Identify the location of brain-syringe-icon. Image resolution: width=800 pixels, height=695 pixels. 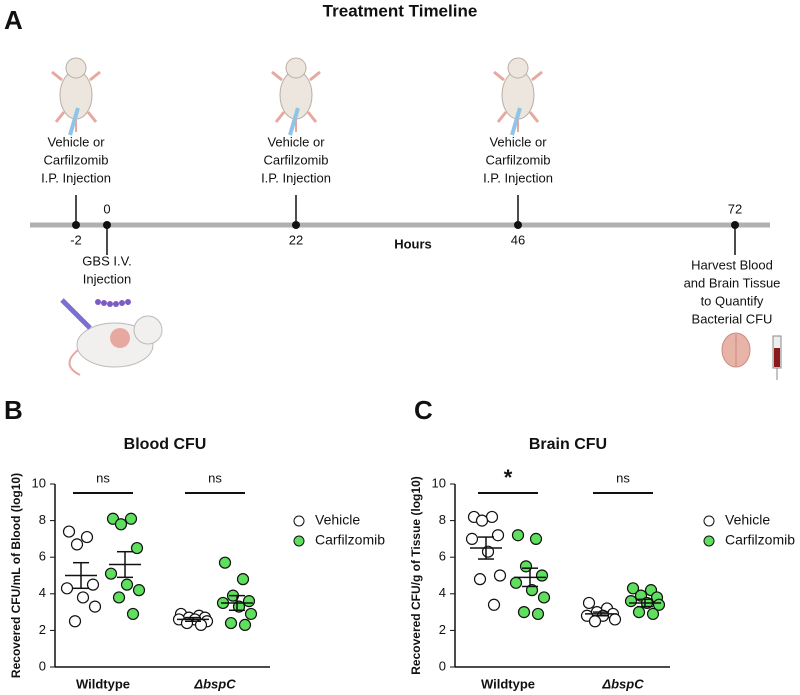
(751, 356).